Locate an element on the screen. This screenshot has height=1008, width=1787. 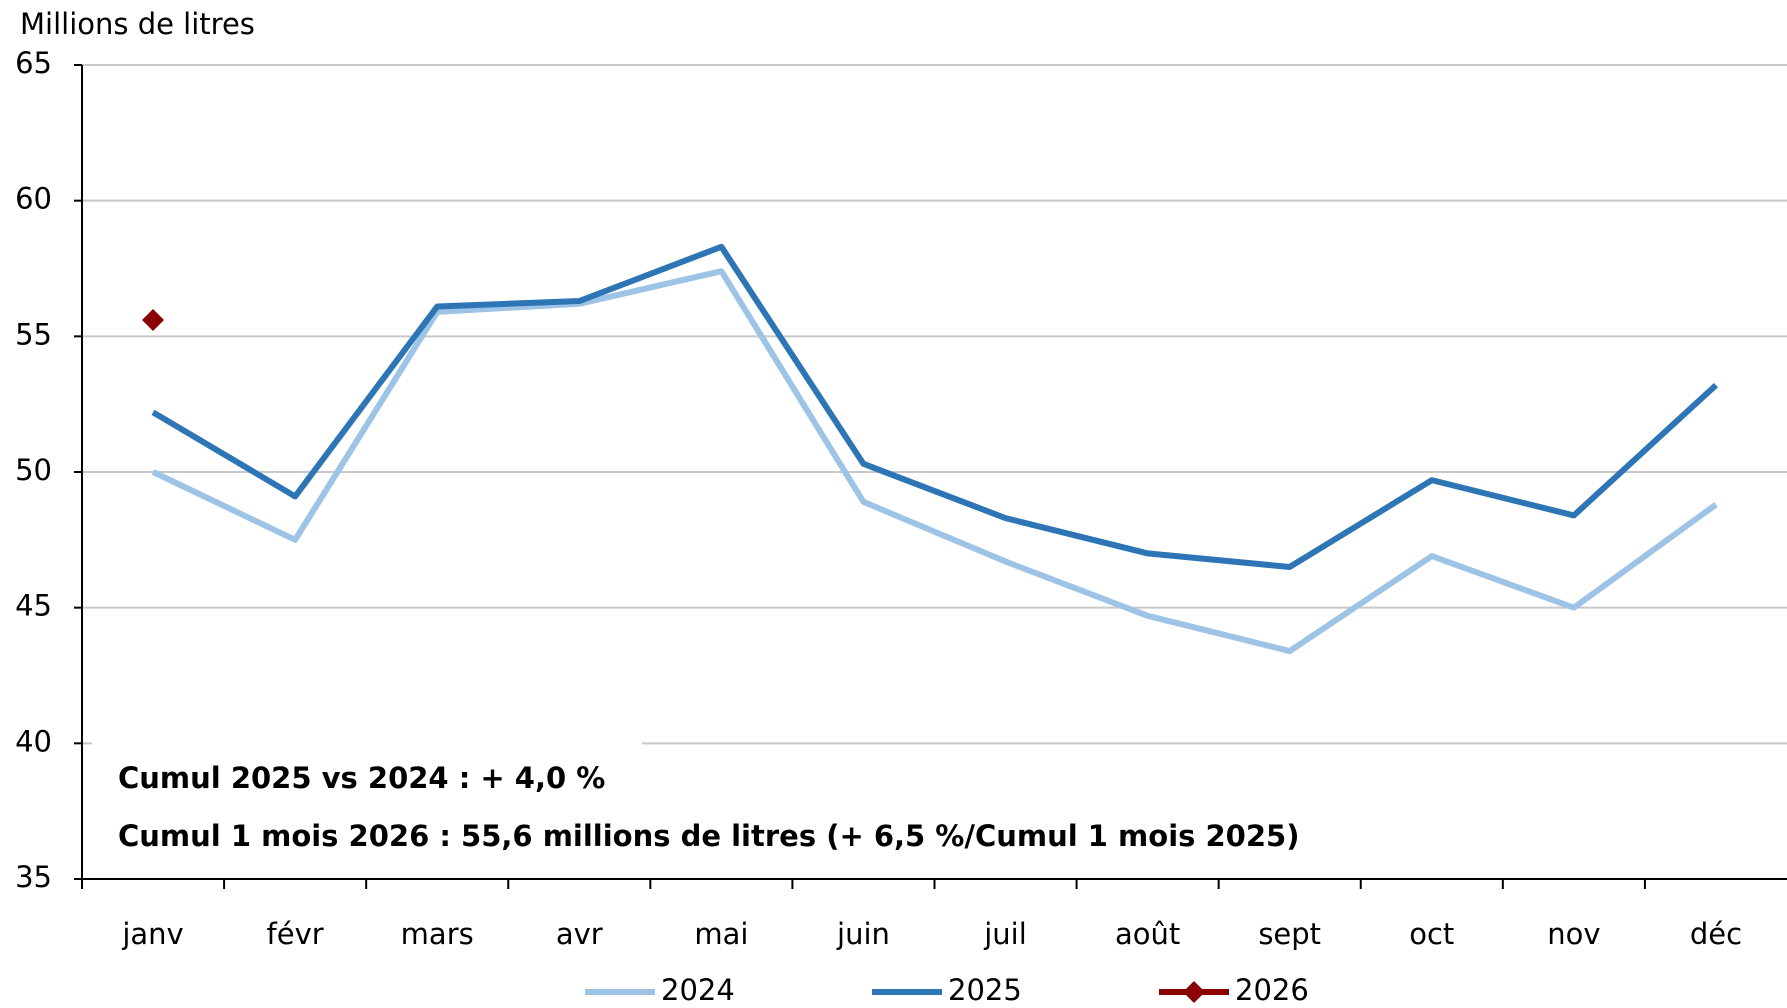
x-tick-label: août is located at coordinates (1147, 934).